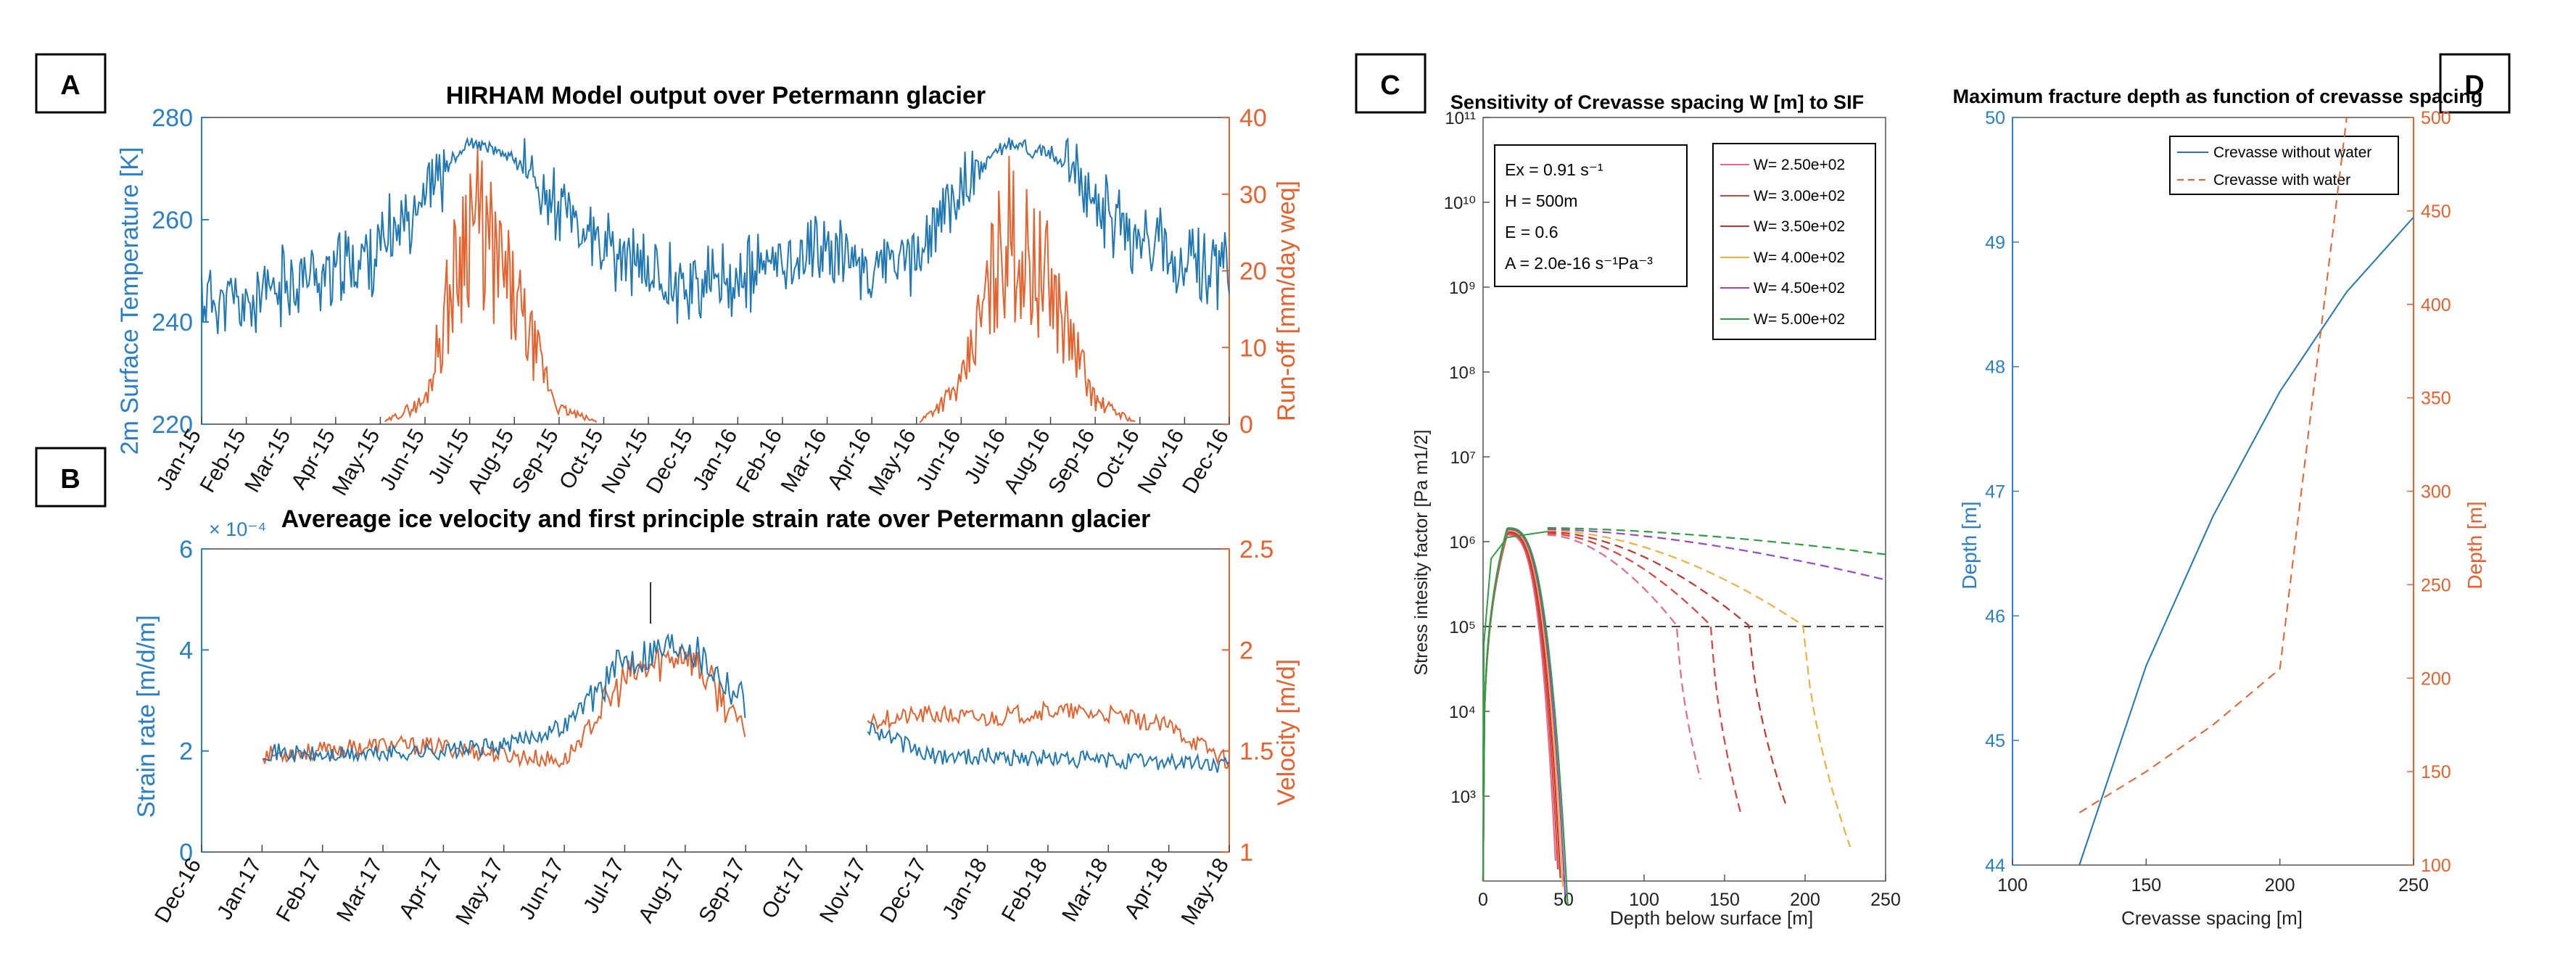 This screenshot has height=976, width=2576. I want to click on chart-d-ytick-right-label: 350, so click(2436, 399).